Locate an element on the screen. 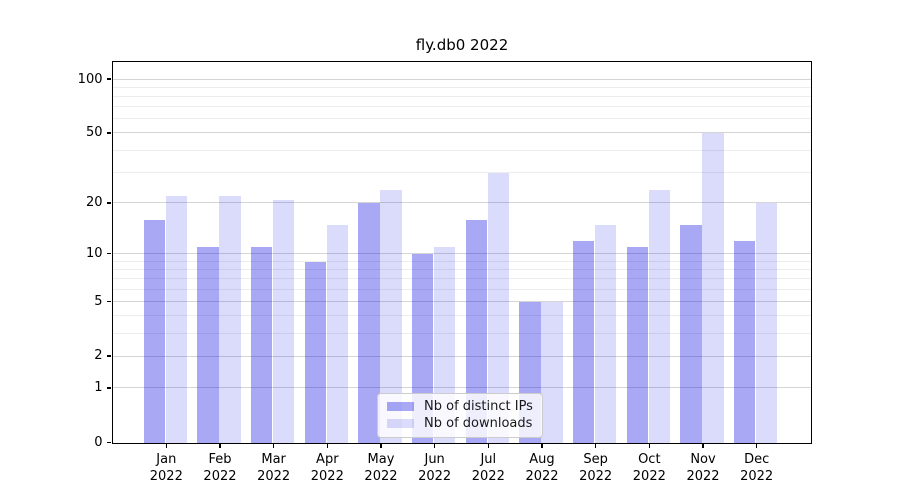 This screenshot has height=500, width=900. x-tick-label: Feb 2022 is located at coordinates (220, 467).